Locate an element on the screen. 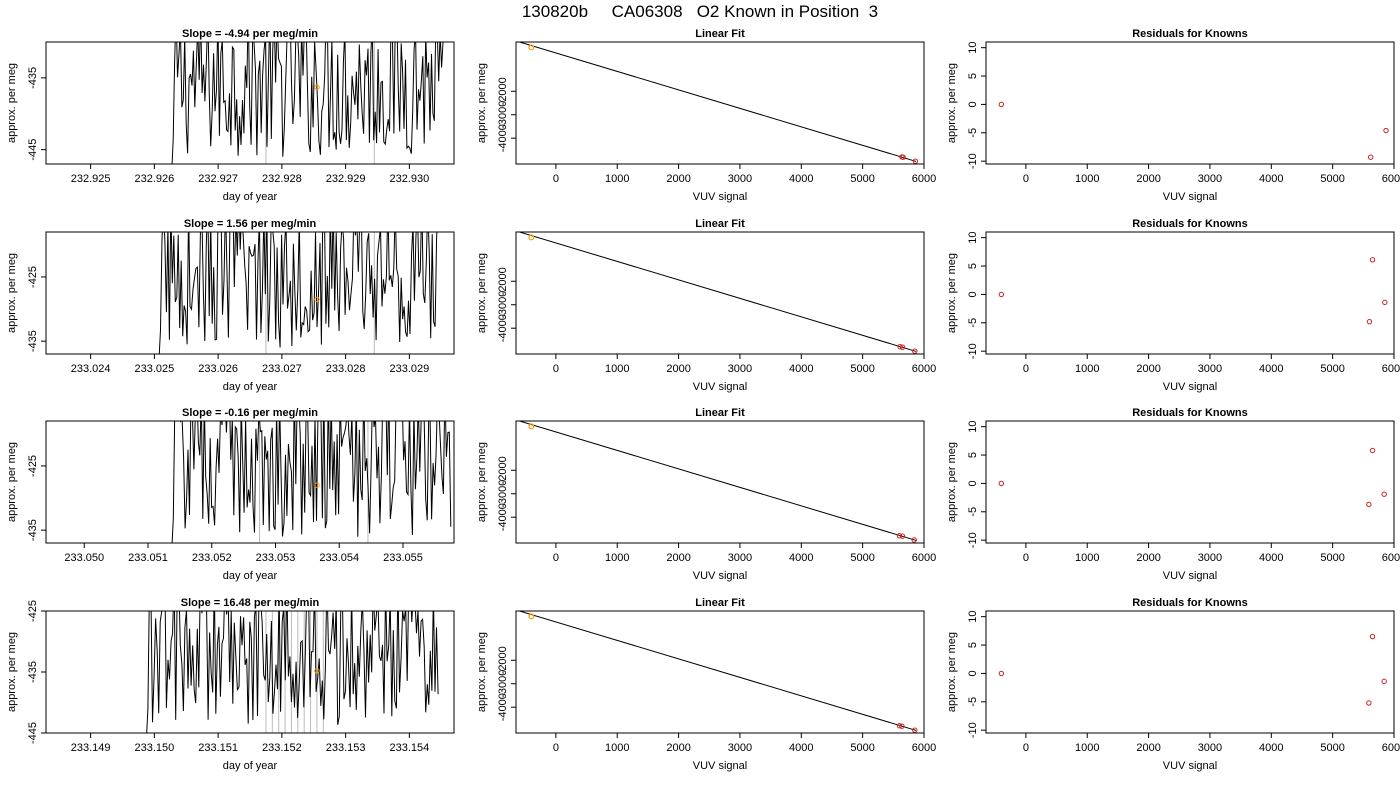 Image resolution: width=1400 pixels, height=800 pixels. x-tick-label: 233.024 is located at coordinates (91, 369).